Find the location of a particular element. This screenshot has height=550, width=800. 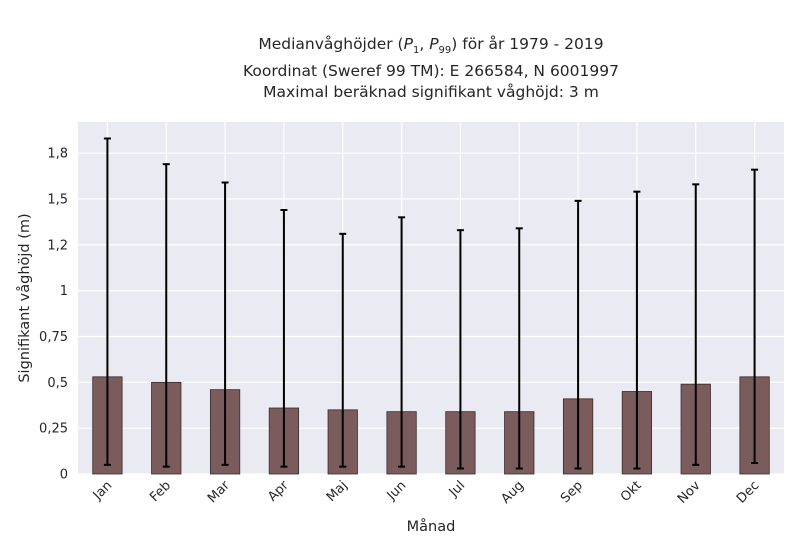

x-tick-label: Apr is located at coordinates (278, 491).